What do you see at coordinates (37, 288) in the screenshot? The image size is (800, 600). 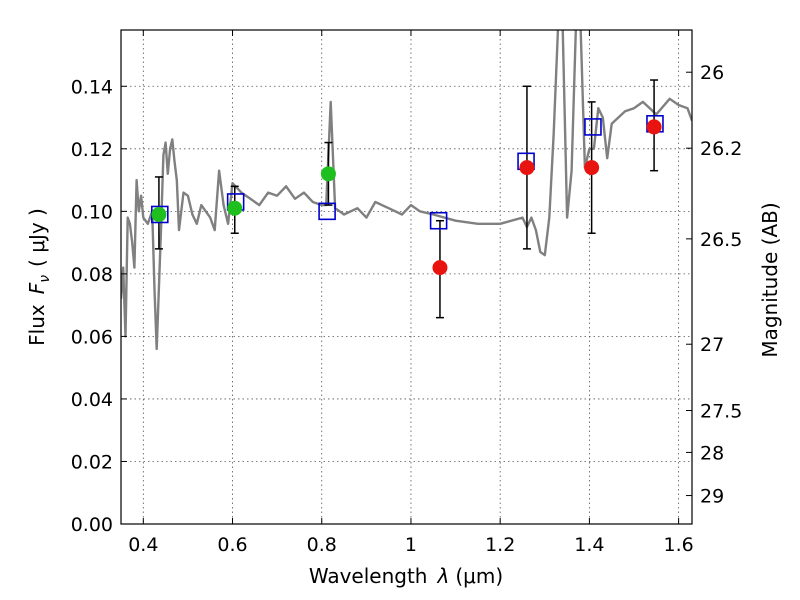 I see `y-axis-title-symbol: F` at bounding box center [37, 288].